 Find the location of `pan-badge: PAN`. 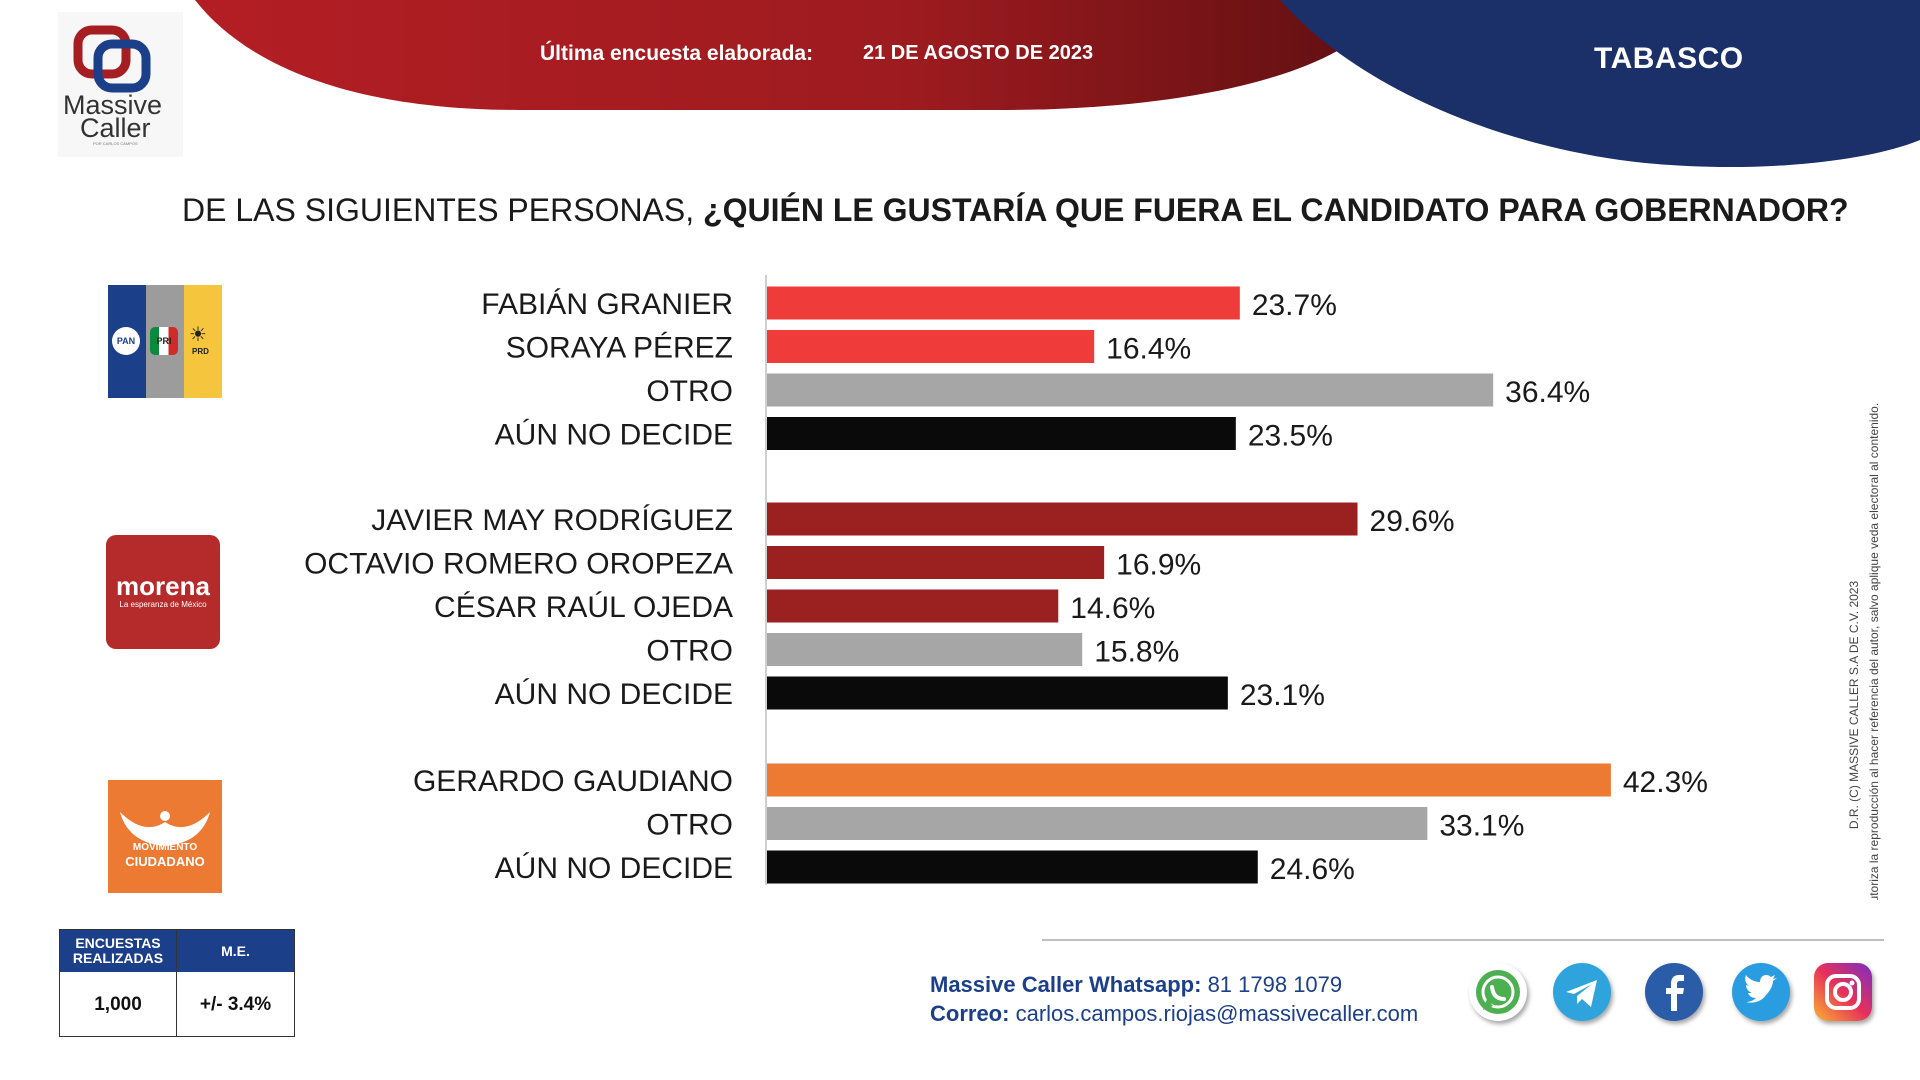

pan-badge: PAN is located at coordinates (126, 341).